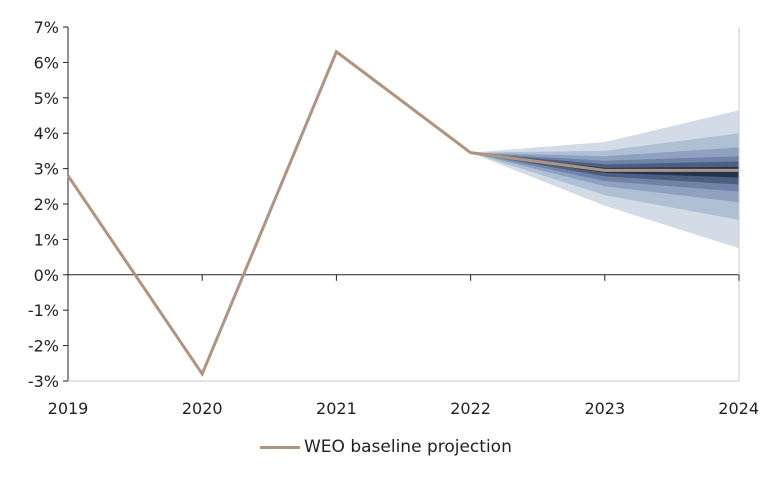 The image size is (776, 478). Describe the element at coordinates (403, 408) in the screenshot. I see `x-axis-tick-labels: 2019 2020 2021 2022 2023 2024` at that location.